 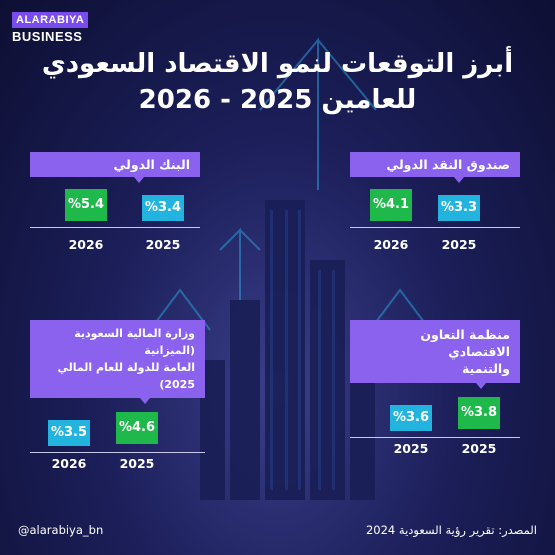 I want to click on panel-title: منظمة التعاون الاقتصادي والتنمية, so click(x=435, y=354).